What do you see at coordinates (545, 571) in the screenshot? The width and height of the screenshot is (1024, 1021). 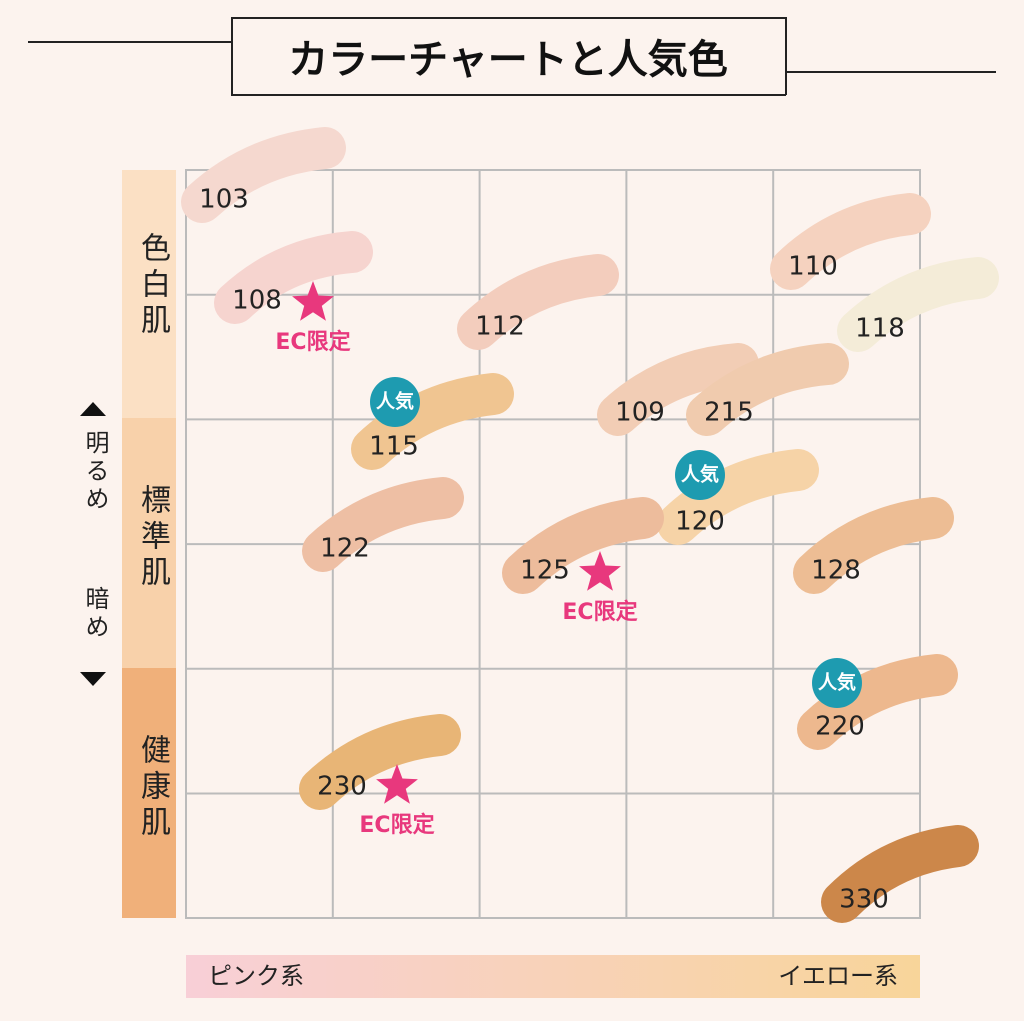 I see `shade-label: 125` at bounding box center [545, 571].